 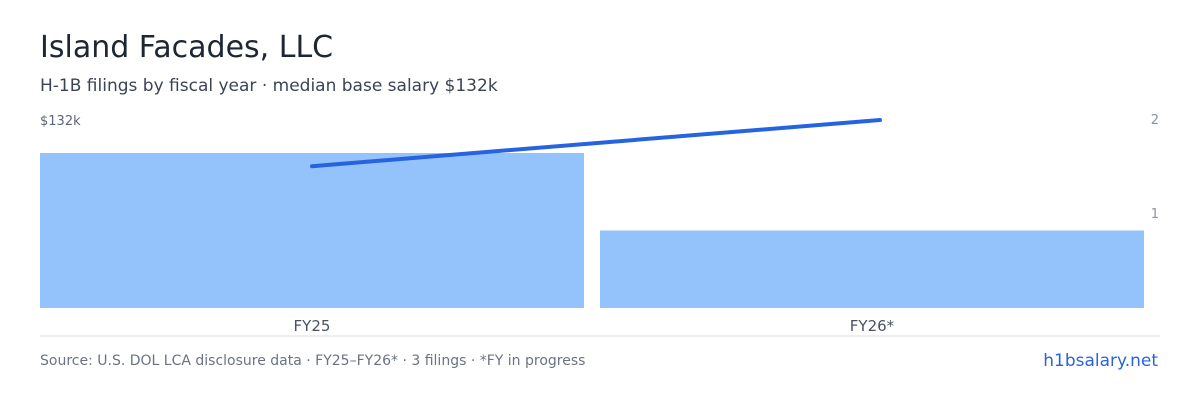 I want to click on left-axis-tick: $132k, so click(x=60, y=121).